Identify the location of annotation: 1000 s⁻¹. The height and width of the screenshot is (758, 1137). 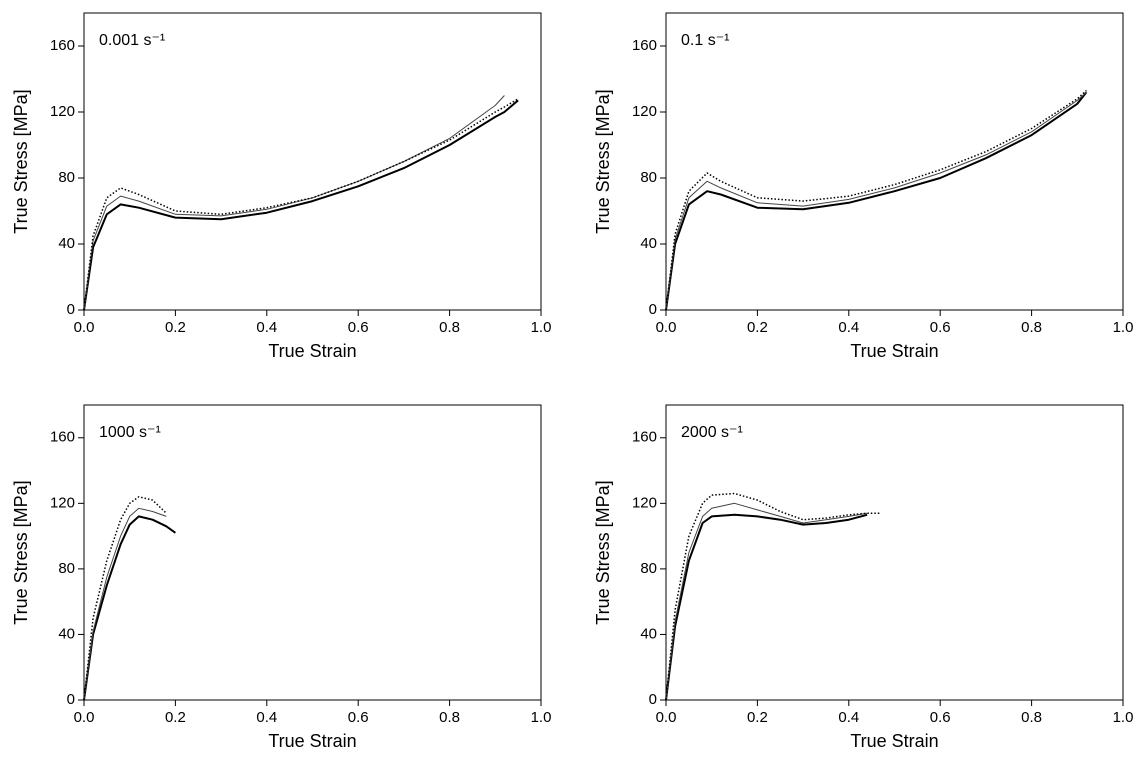
(130, 432).